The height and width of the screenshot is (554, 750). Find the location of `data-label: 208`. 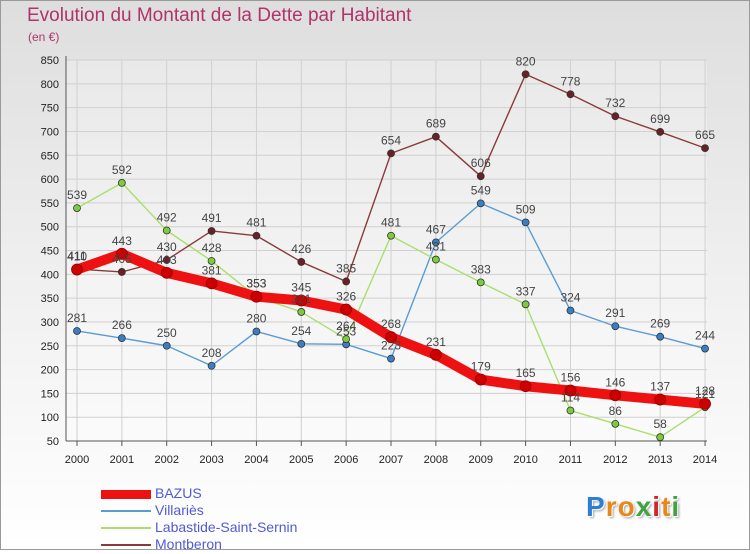

data-label: 208 is located at coordinates (212, 353).